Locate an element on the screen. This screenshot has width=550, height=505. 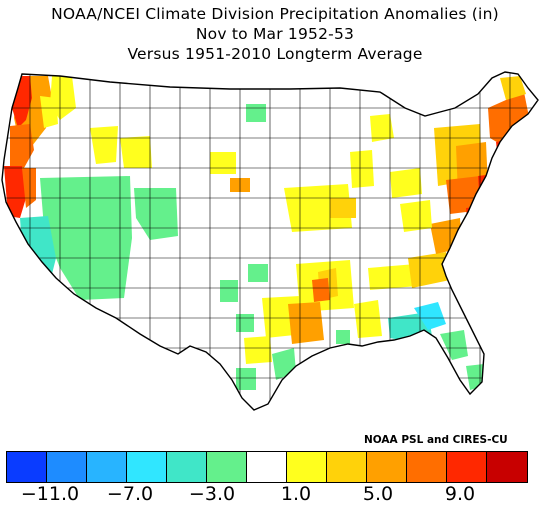
credit-label: NOAA PSL and CIRES-CU is located at coordinates (436, 440).